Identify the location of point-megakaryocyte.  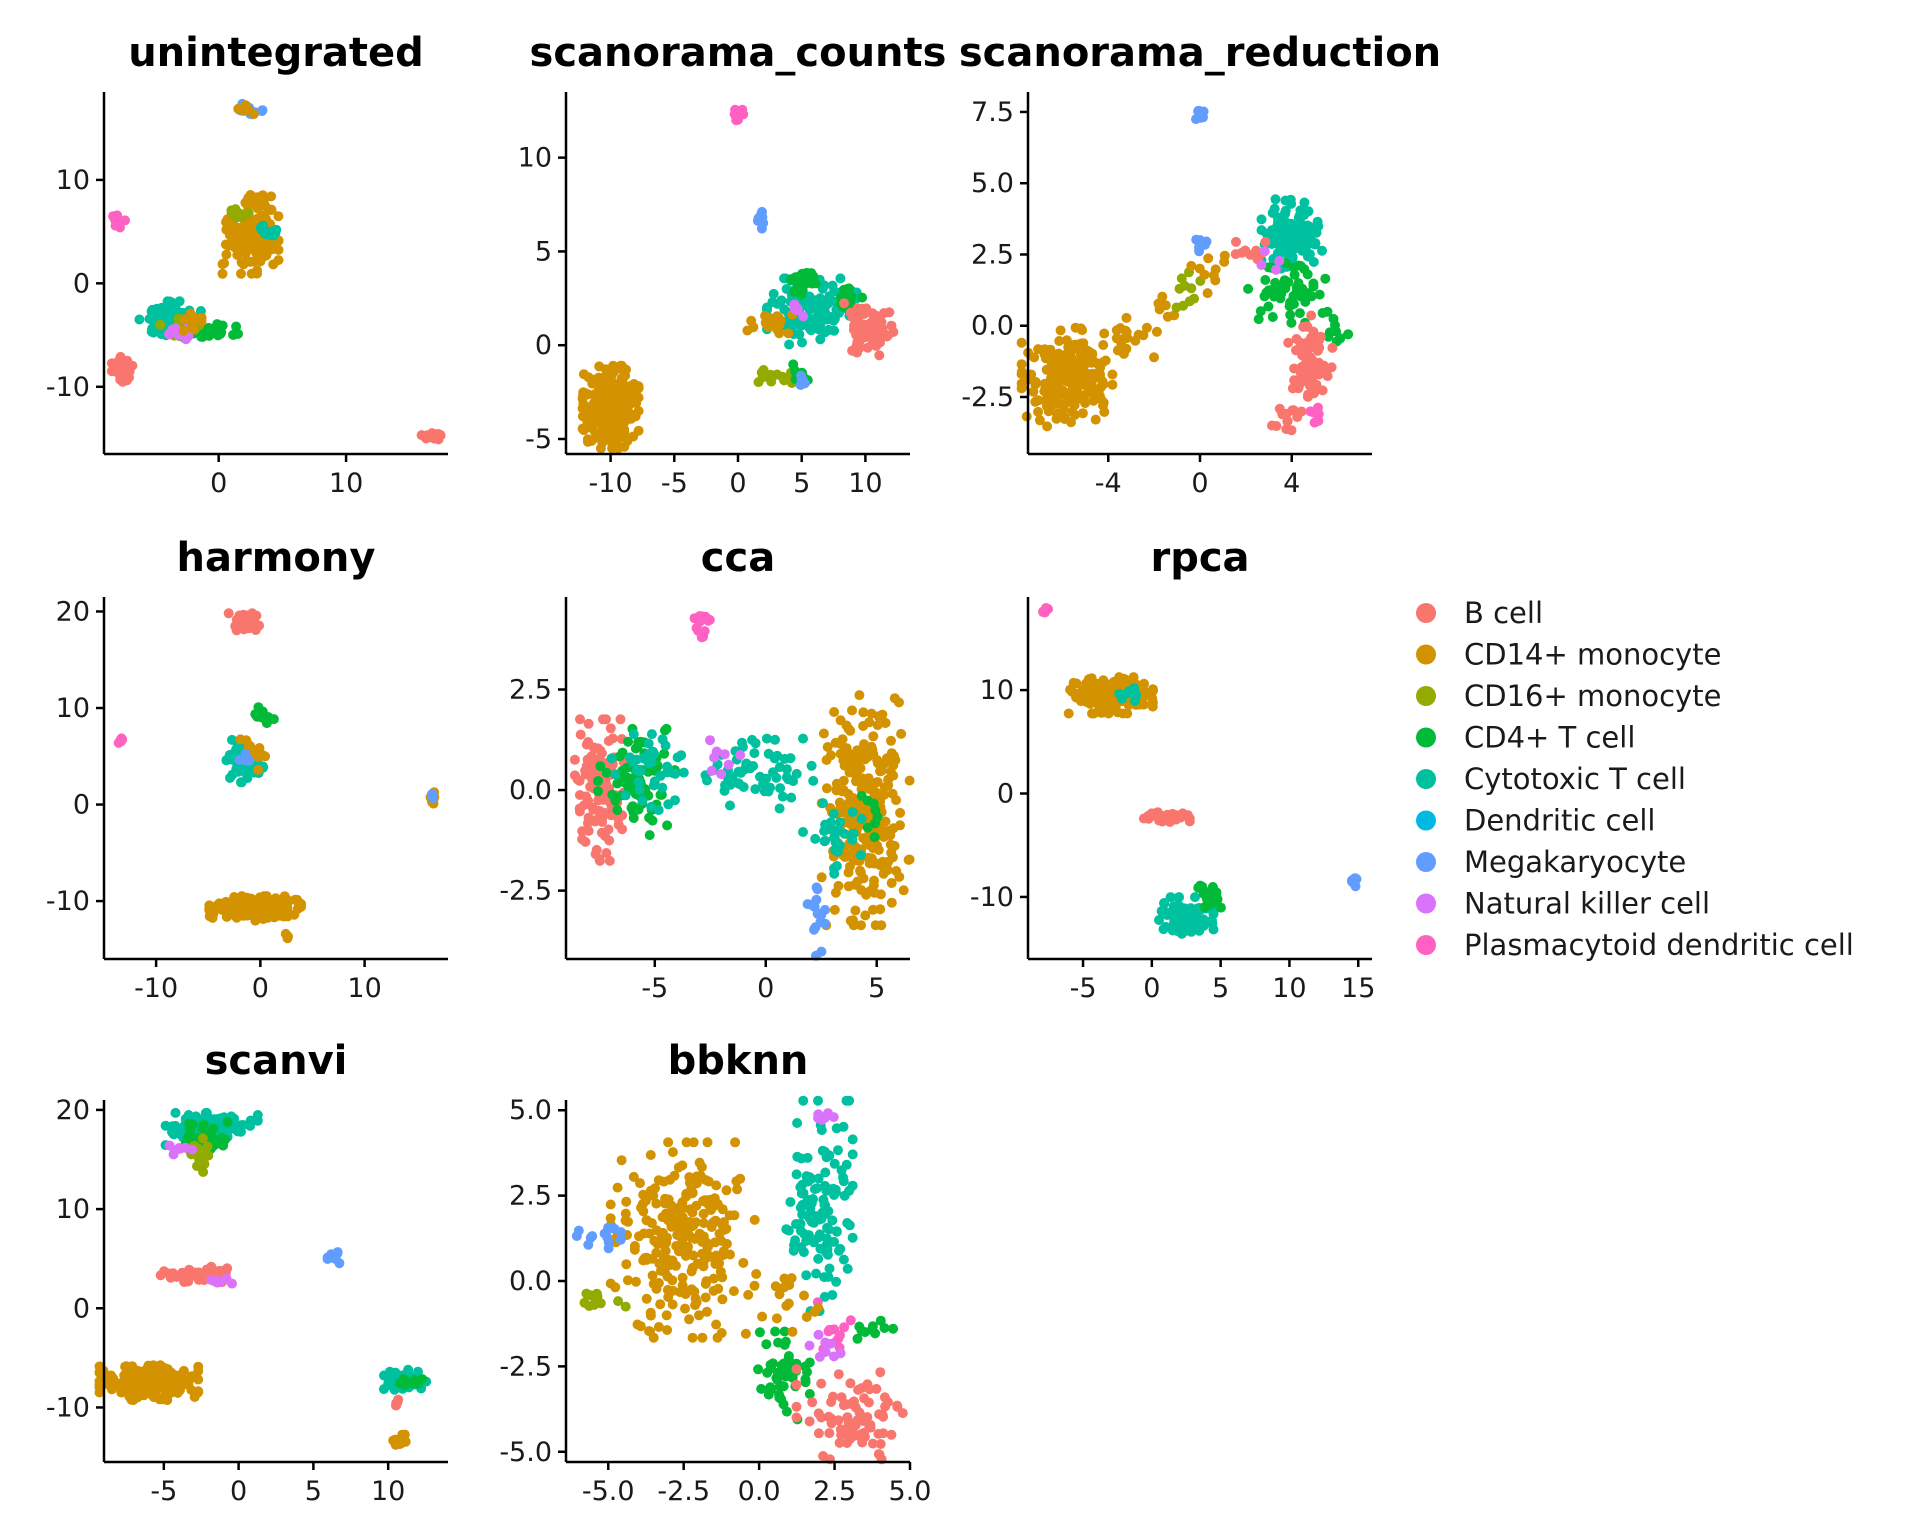
(1201, 116).